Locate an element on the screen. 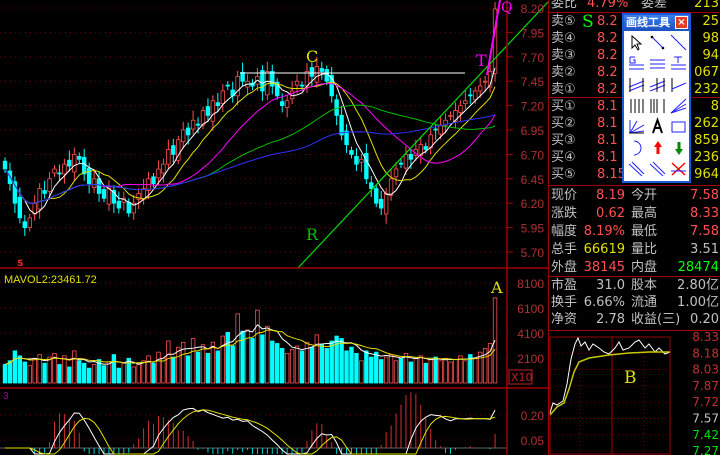  intraday-tick: 7.72 is located at coordinates (705, 402).